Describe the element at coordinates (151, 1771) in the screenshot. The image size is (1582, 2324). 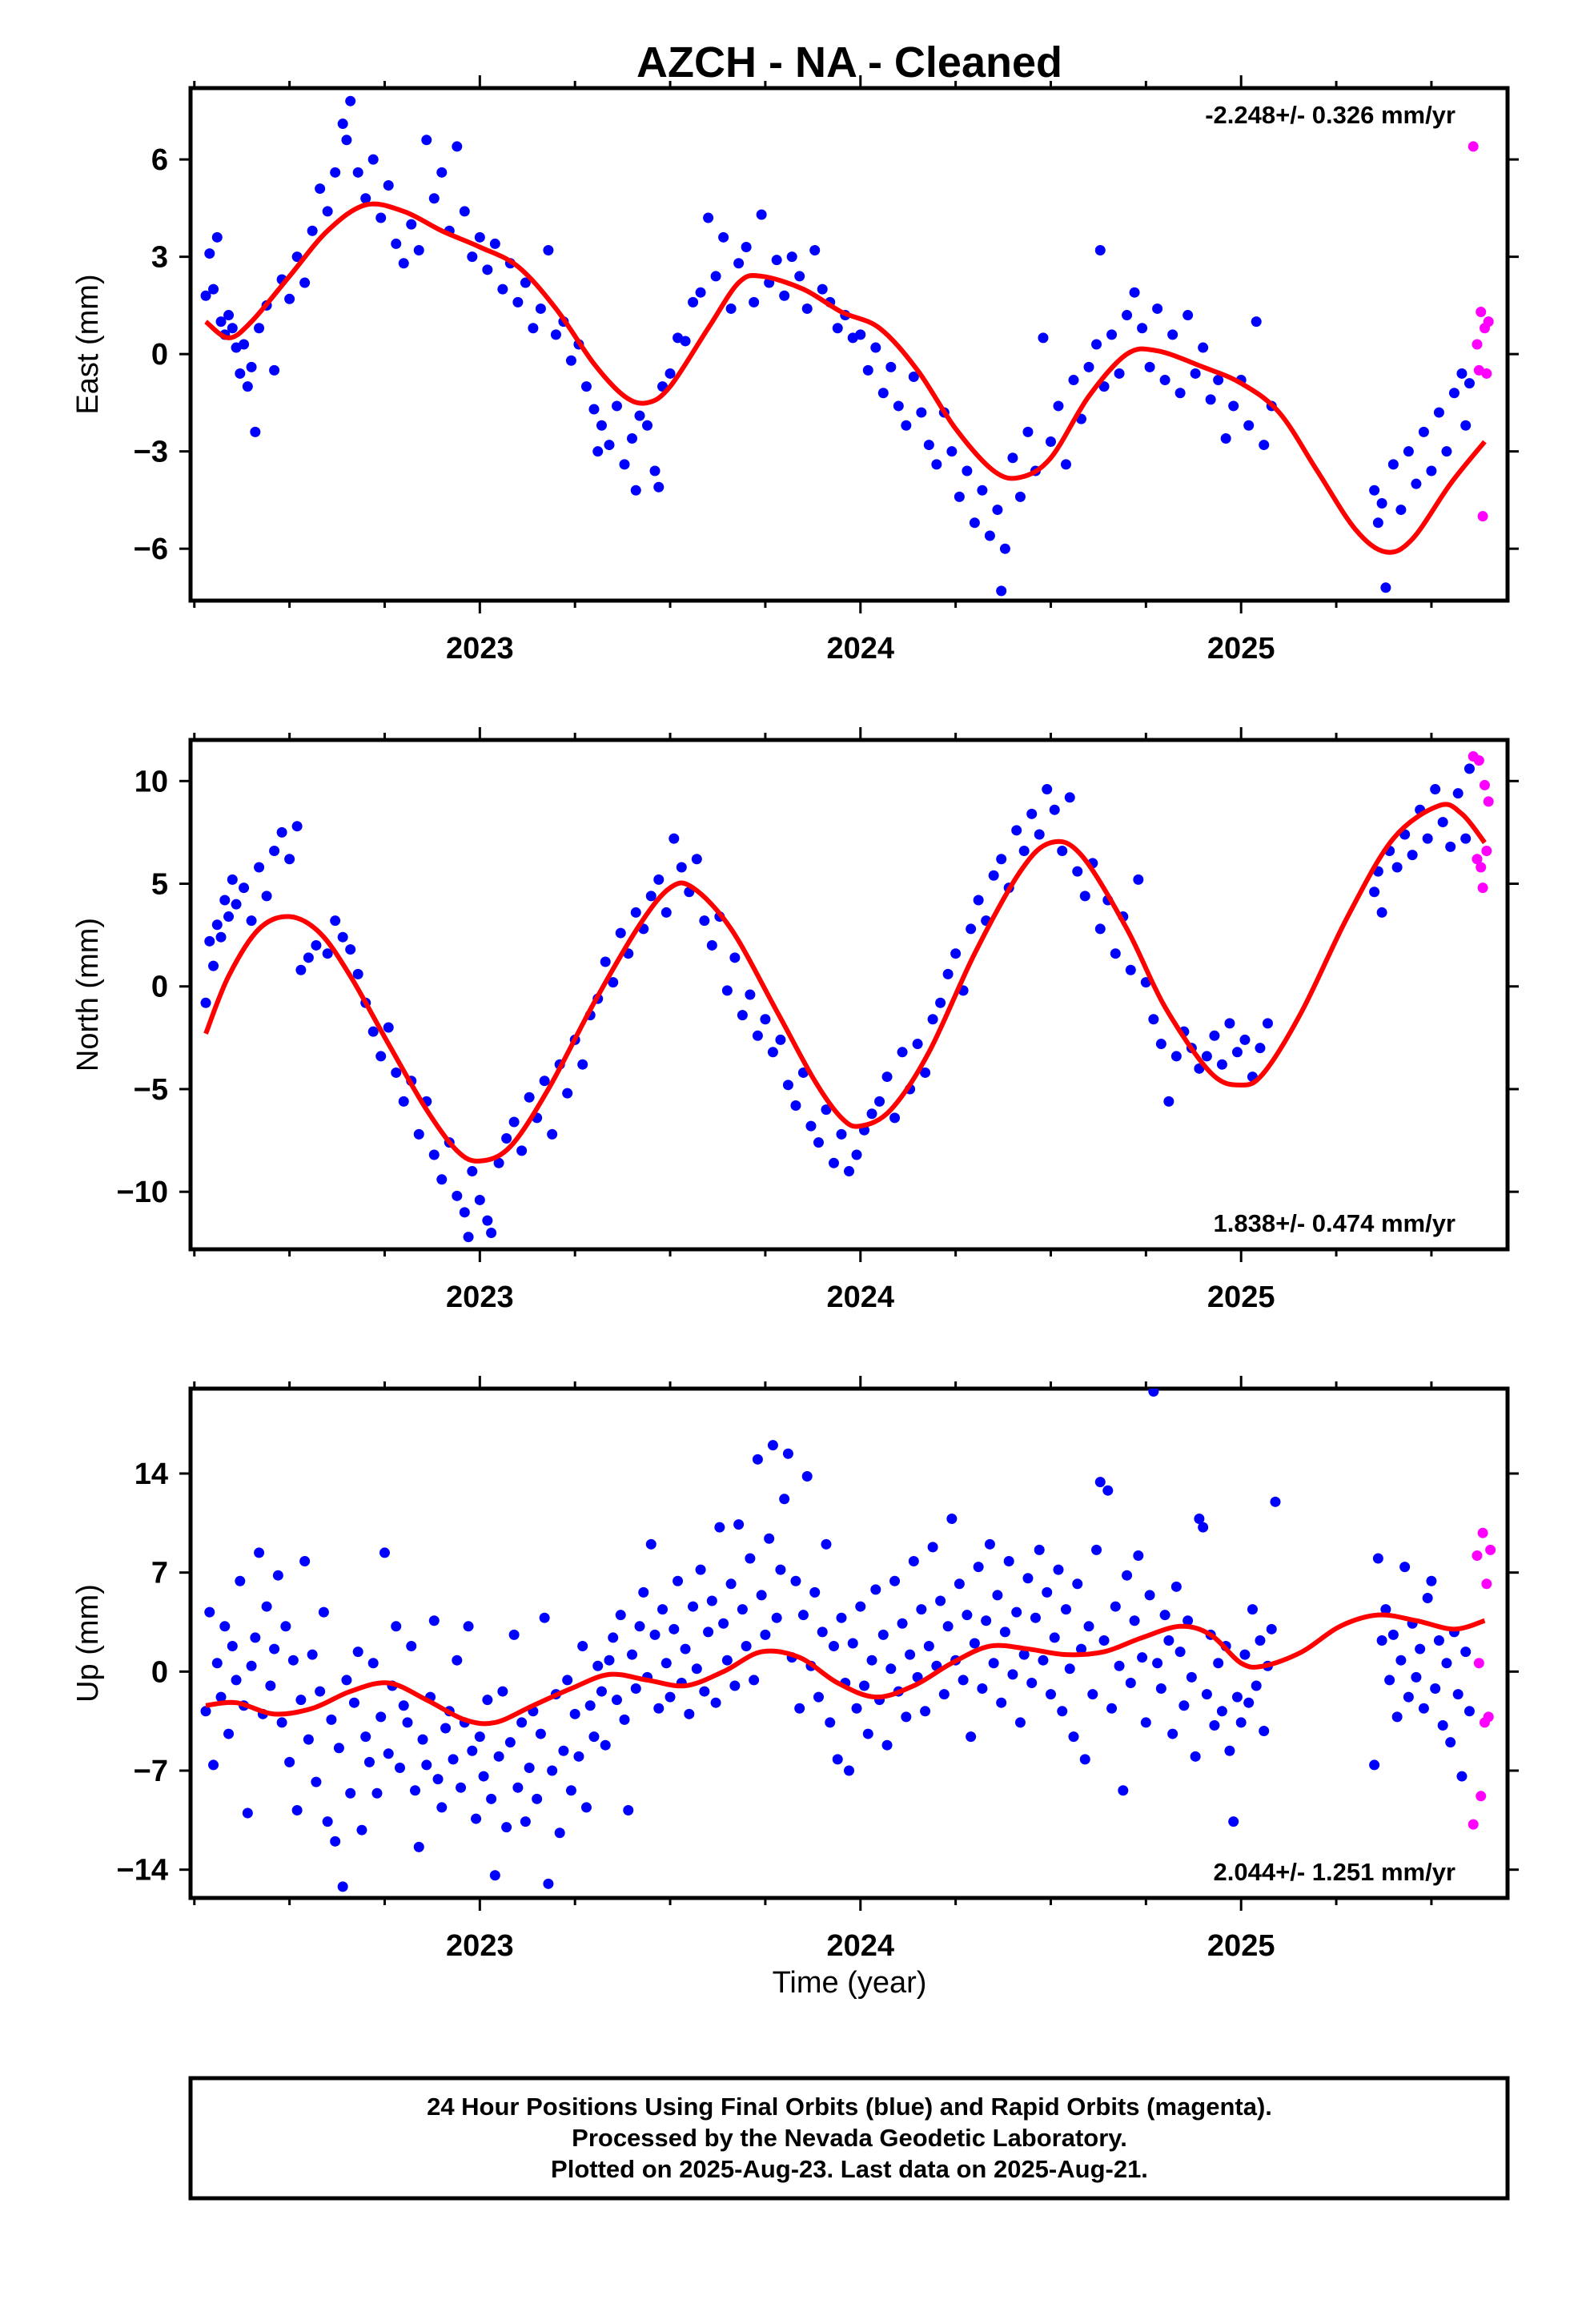
I see `y-tick-label: −7` at that location.